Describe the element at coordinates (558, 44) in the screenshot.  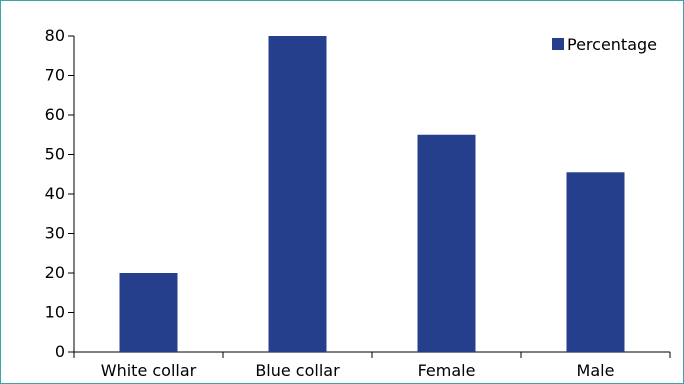
I see `legend-swatch-percentage` at that location.